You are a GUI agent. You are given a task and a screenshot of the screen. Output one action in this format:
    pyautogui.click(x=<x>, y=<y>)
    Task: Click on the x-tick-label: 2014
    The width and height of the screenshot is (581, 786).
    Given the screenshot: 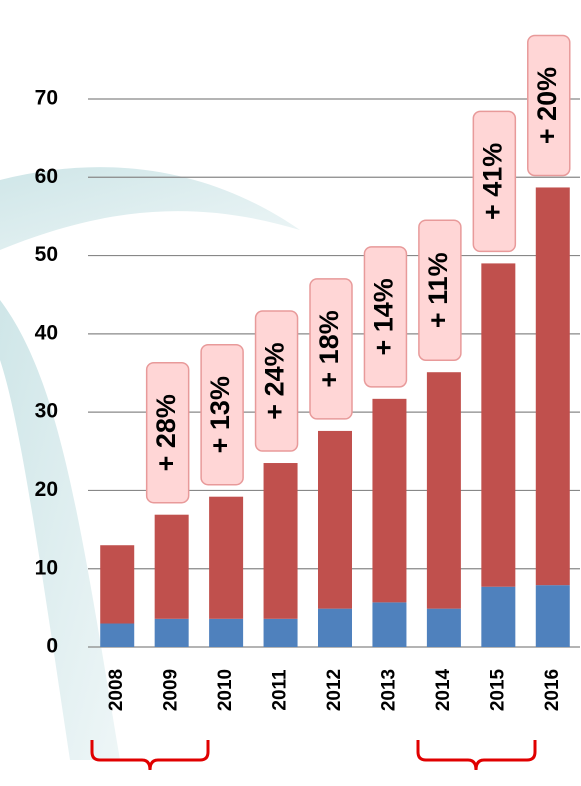 What is the action you would take?
    pyautogui.click(x=443, y=689)
    